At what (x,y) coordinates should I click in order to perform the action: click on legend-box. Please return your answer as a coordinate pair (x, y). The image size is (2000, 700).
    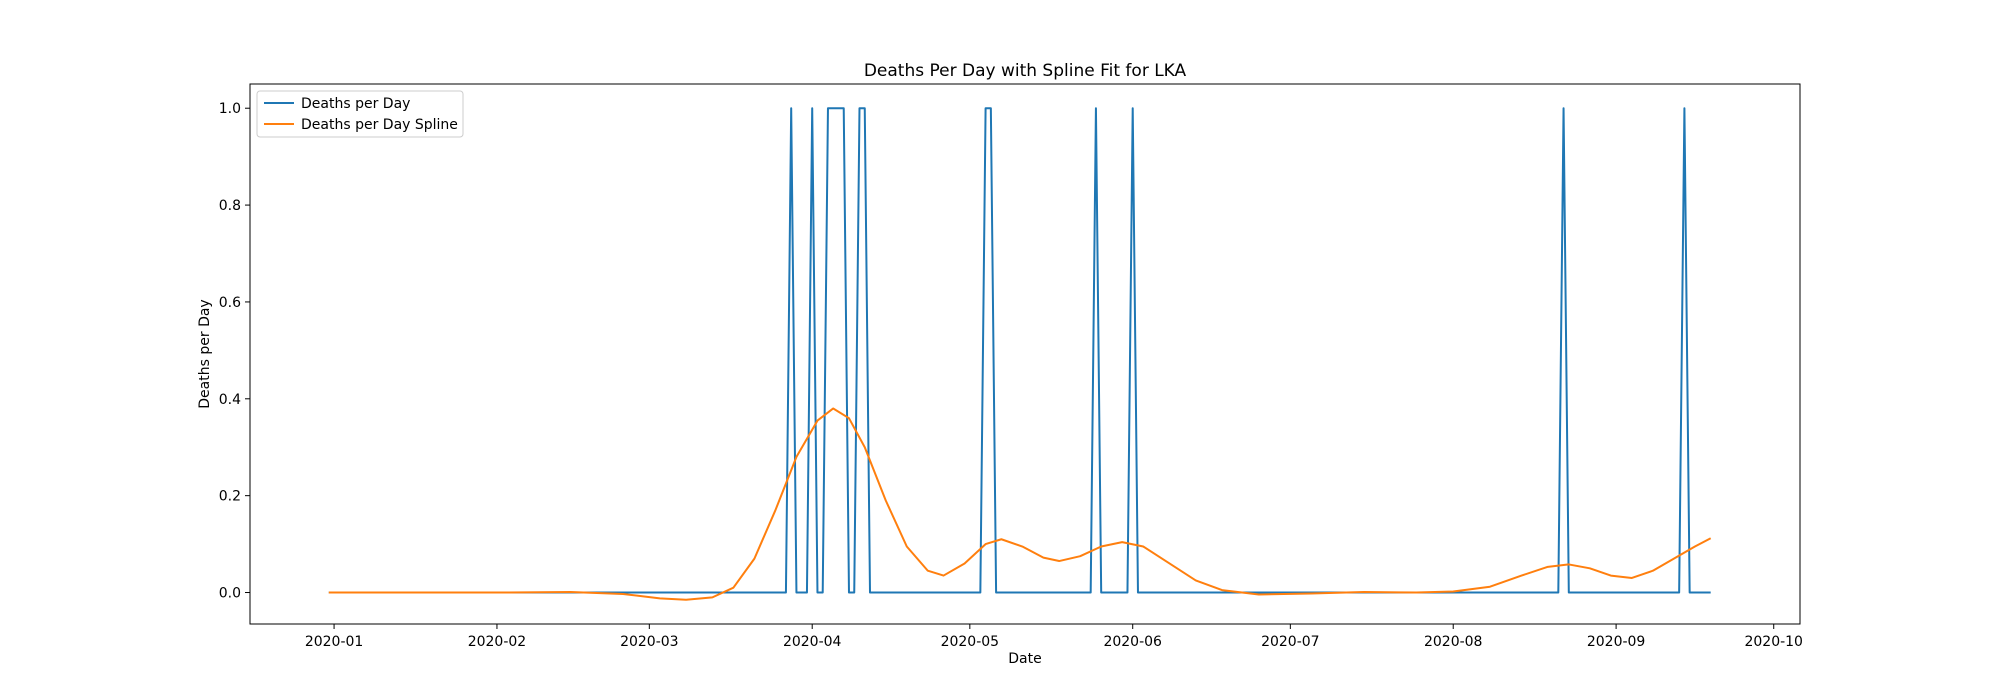
    Looking at the image, I should click on (360, 114).